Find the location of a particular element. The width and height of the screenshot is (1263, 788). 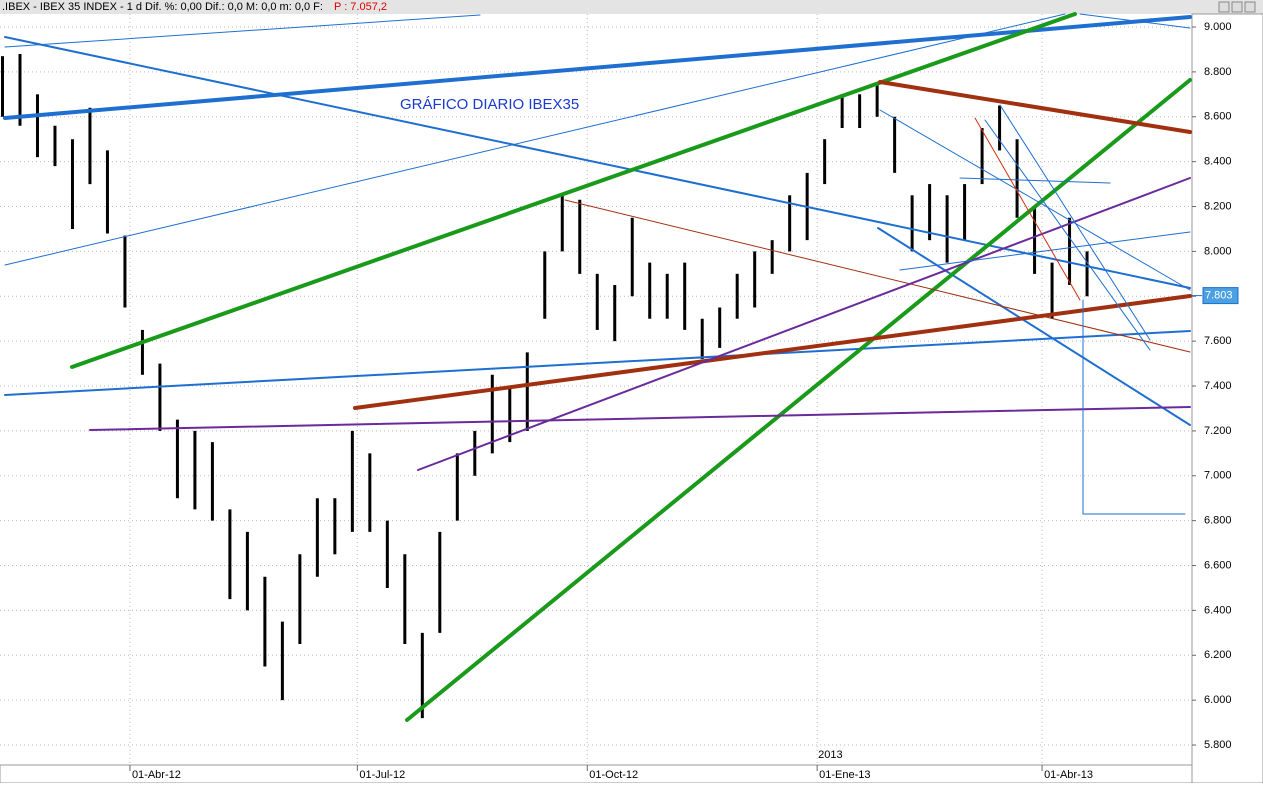

window-buttons is located at coordinates (1237, 7).